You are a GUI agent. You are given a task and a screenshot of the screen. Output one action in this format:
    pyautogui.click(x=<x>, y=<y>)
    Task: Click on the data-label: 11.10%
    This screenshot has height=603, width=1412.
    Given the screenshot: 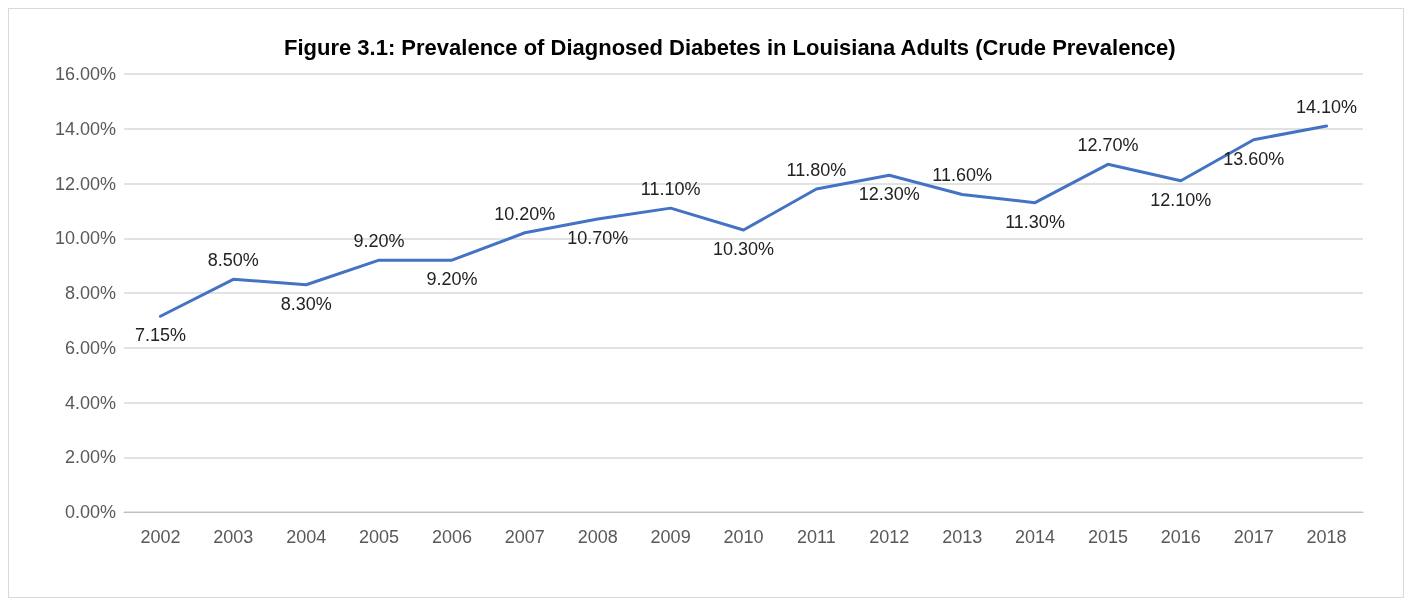 What is the action you would take?
    pyautogui.click(x=670, y=189)
    